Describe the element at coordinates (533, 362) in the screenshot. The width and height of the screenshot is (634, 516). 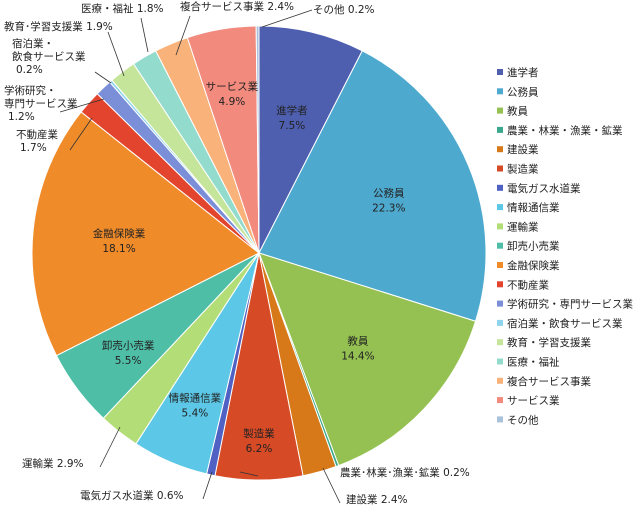
I see `legend-item-15: 医療・福祉` at that location.